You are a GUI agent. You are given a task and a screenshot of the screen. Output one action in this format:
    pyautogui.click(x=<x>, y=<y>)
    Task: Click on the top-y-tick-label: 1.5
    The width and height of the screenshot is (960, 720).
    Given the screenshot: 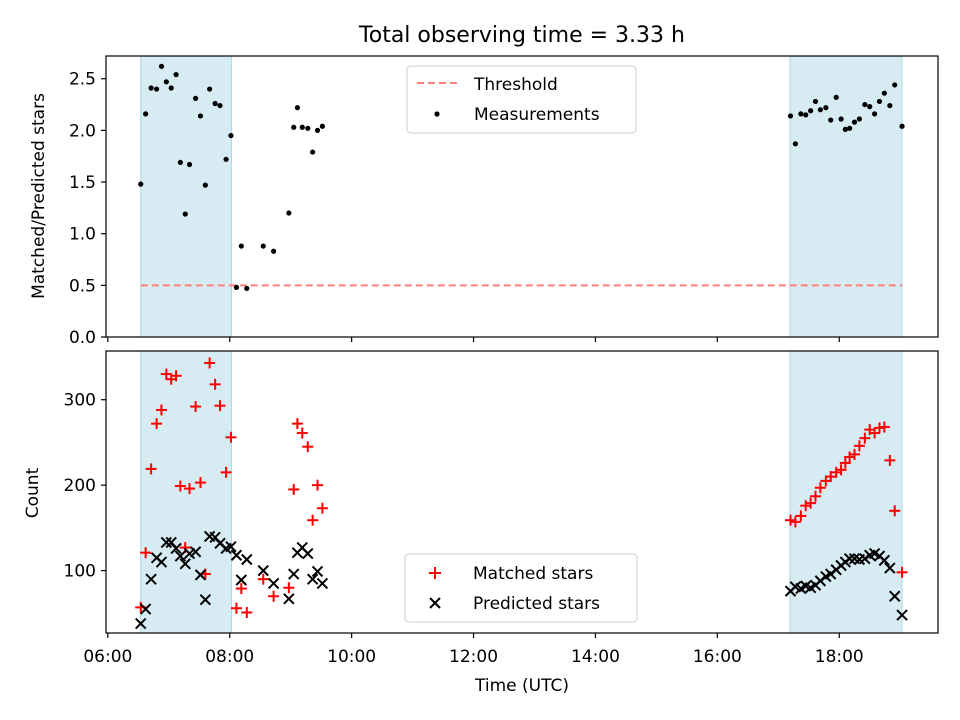 What is the action you would take?
    pyautogui.click(x=82, y=183)
    